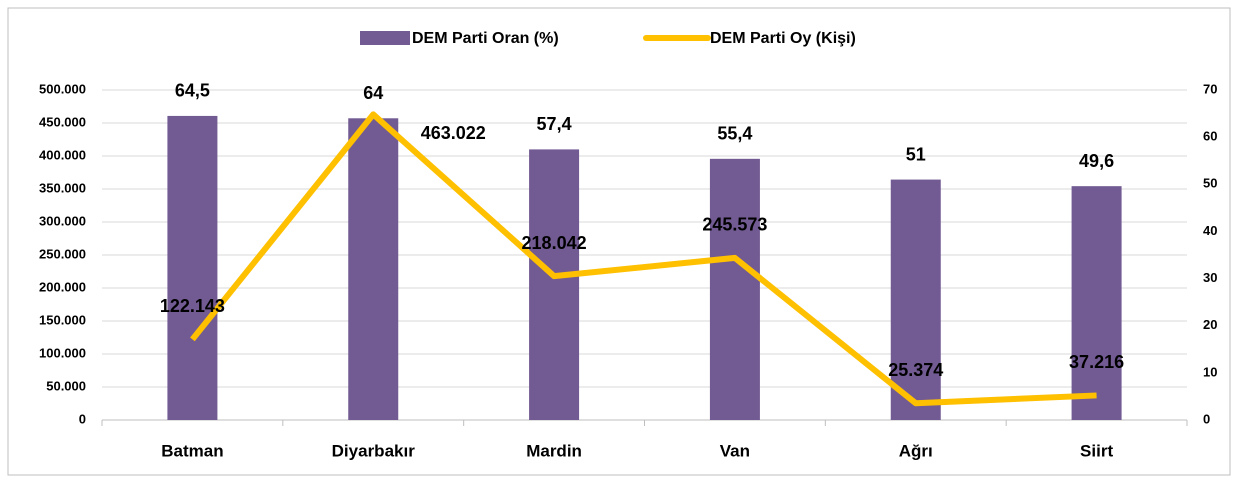 The height and width of the screenshot is (483, 1238). What do you see at coordinates (916, 154) in the screenshot?
I see `bar-label: 51` at bounding box center [916, 154].